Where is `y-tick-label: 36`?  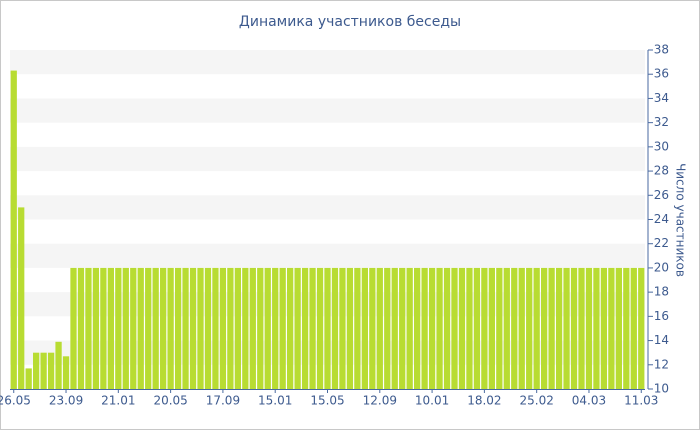 y-tick-label: 36 is located at coordinates (661, 74).